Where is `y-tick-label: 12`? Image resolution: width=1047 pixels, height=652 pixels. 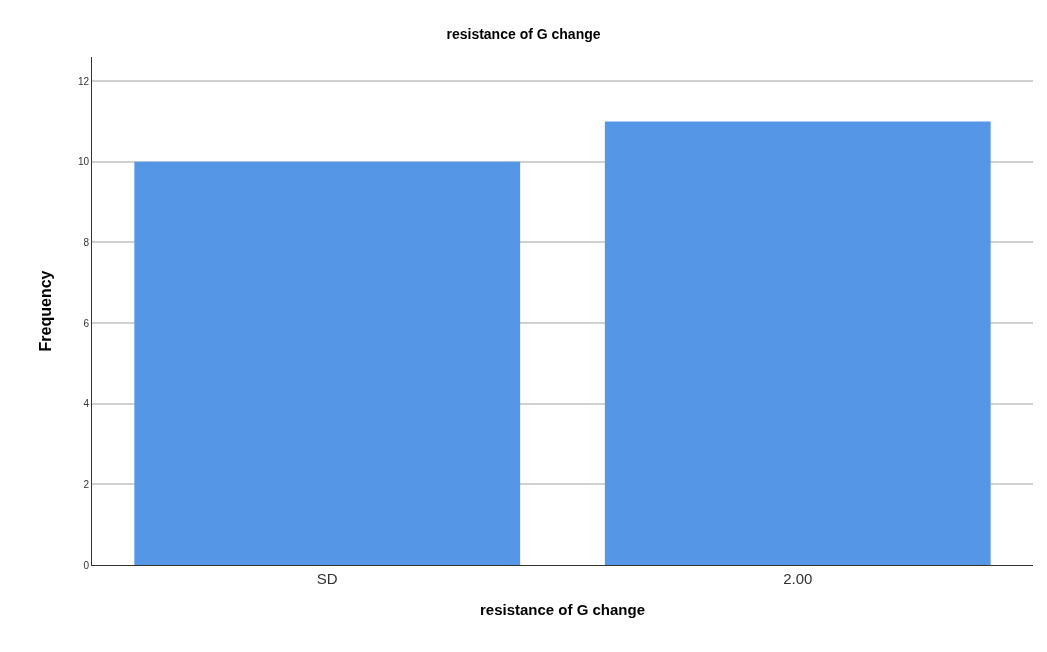
y-tick-label: 12 is located at coordinates (83, 81).